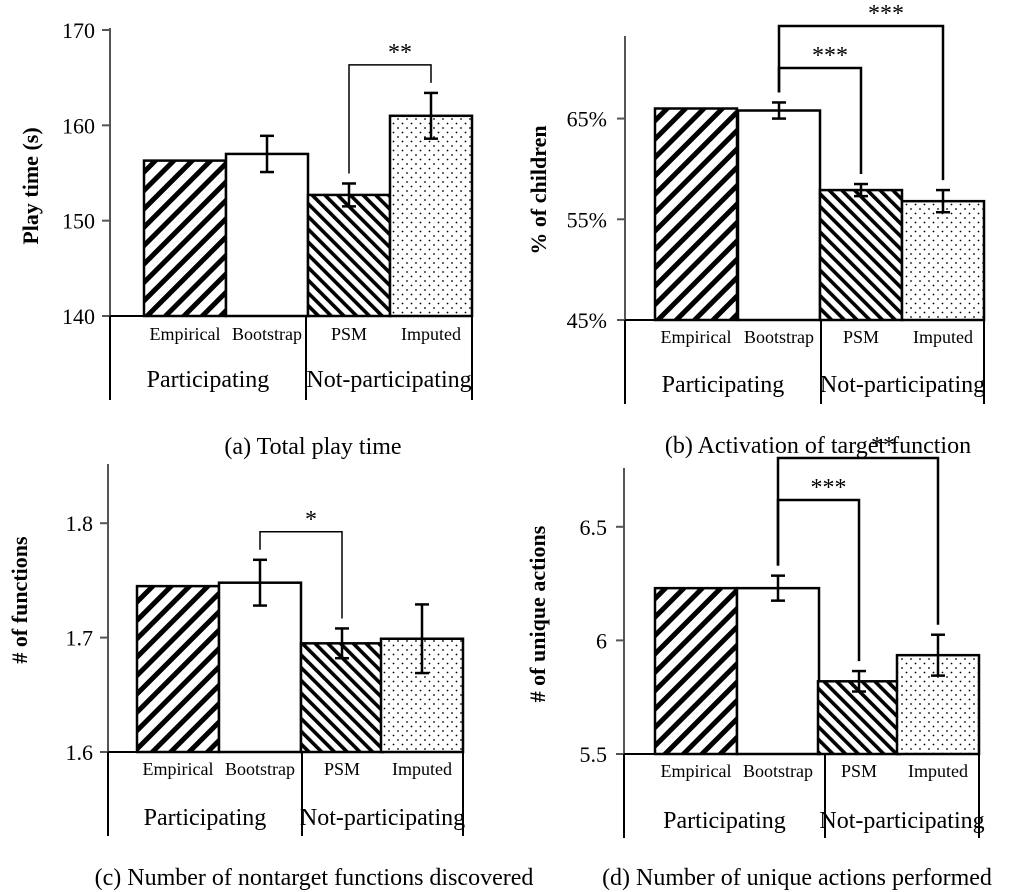  I want to click on y-tick-label: 65%, so click(587, 119).